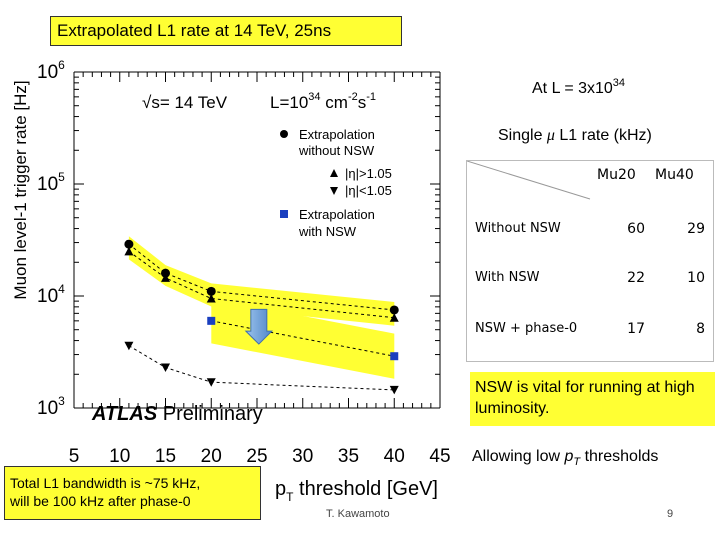  What do you see at coordinates (368, 173) in the screenshot?
I see `legend-eta-gt: |η|>1.05` at bounding box center [368, 173].